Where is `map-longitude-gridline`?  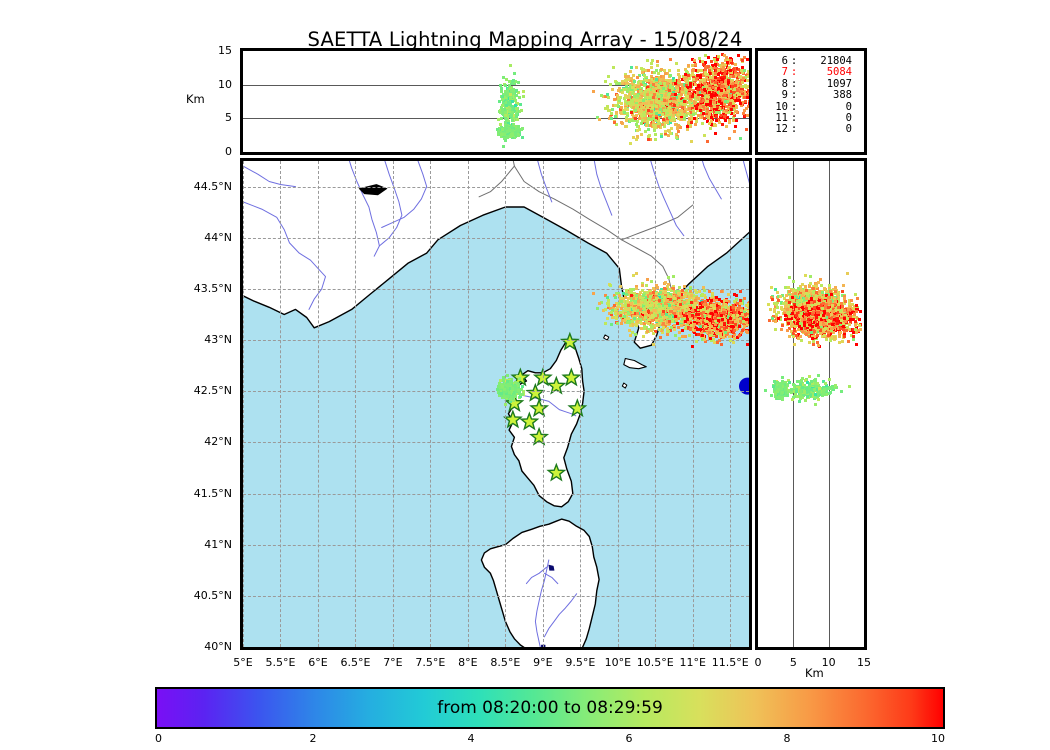
map-longitude-gridline is located at coordinates (318, 404).